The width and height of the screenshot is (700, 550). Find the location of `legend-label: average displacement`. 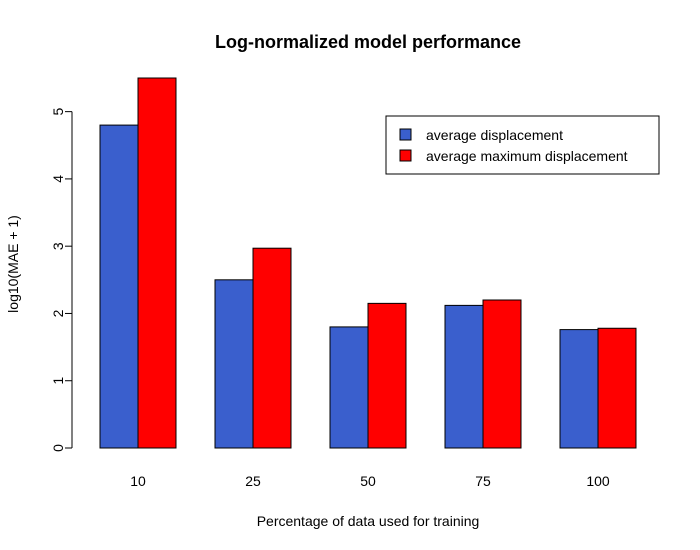

legend-label: average displacement is located at coordinates (494, 135).